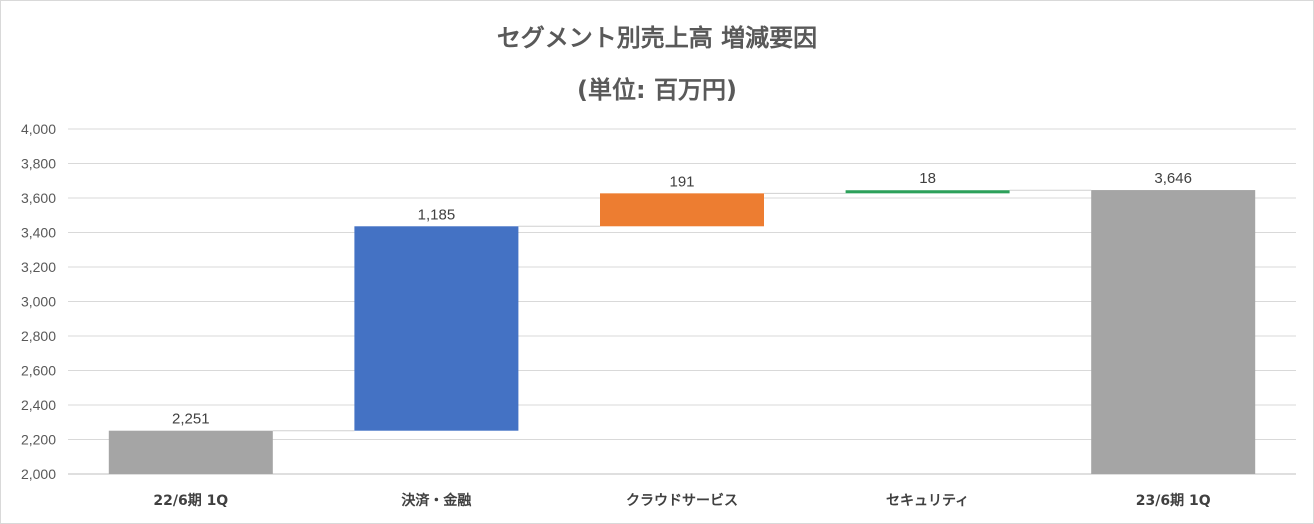 This screenshot has width=1314, height=524. What do you see at coordinates (38, 164) in the screenshot?
I see `y-tick-label: 3,800` at bounding box center [38, 164].